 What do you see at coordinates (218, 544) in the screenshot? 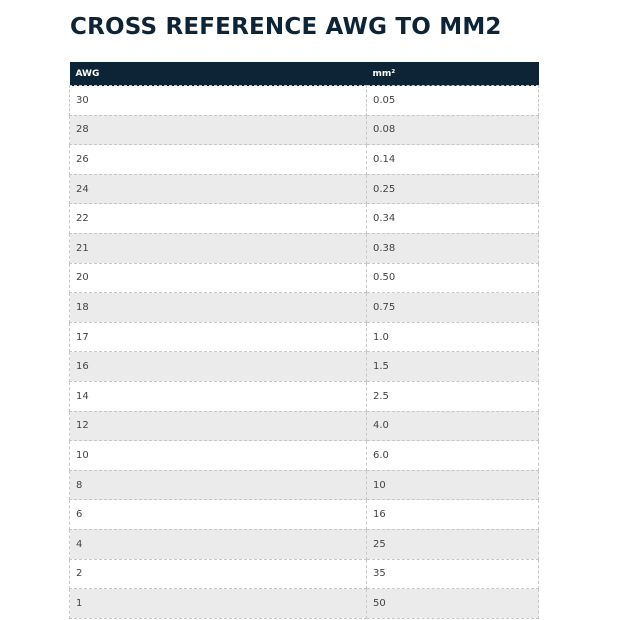
I see `table-cell: 4` at bounding box center [218, 544].